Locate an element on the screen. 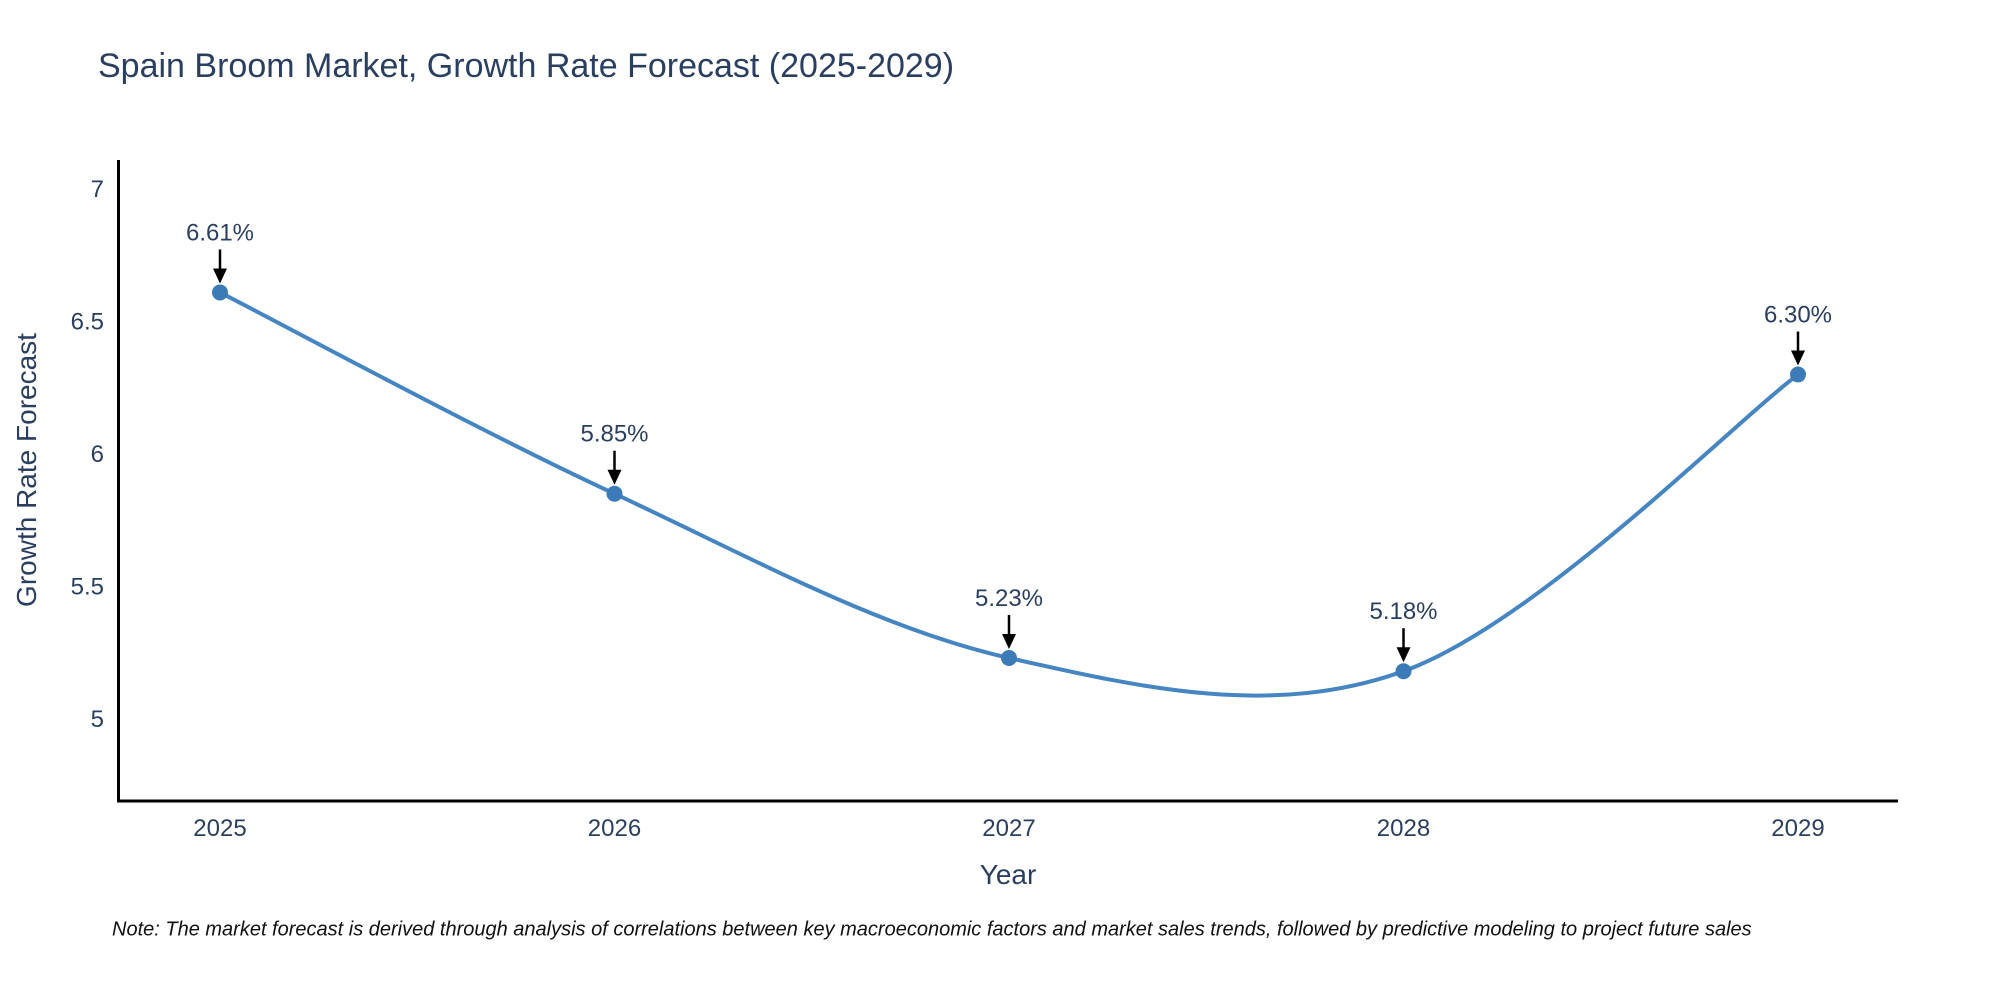  y-tick-label: 6 is located at coordinates (97, 454).